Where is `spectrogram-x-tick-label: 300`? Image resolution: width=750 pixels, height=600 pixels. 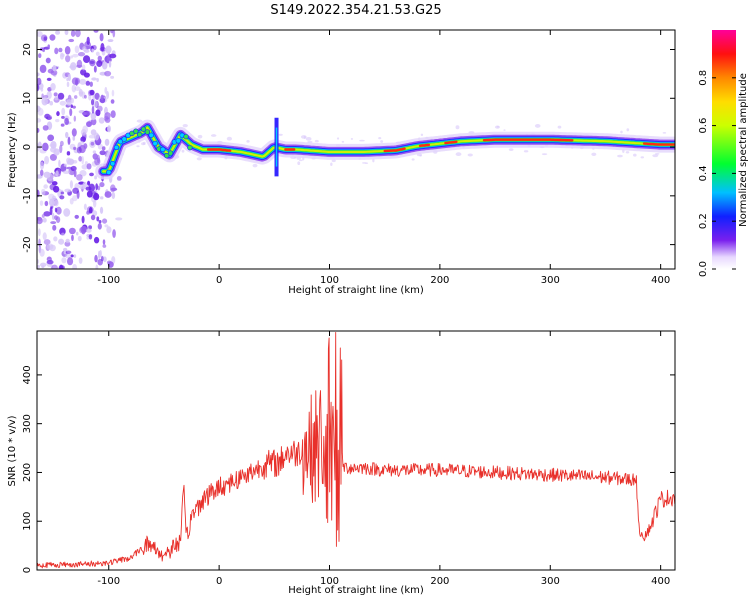 spectrogram-x-tick-label: 300 is located at coordinates (550, 280).